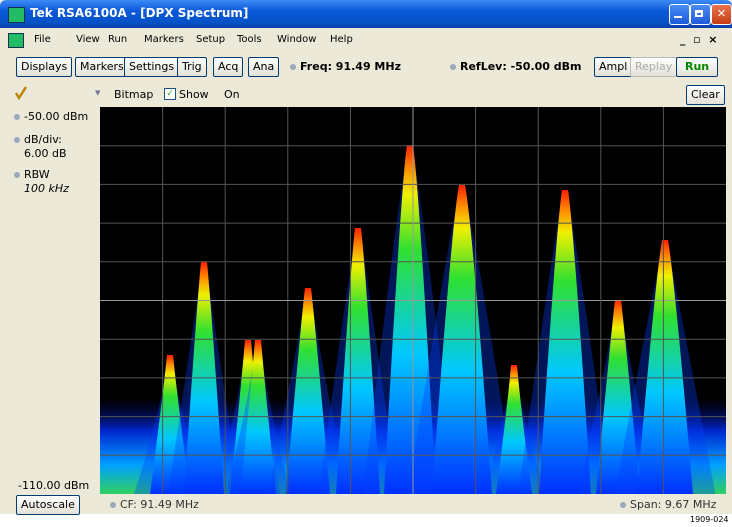  What do you see at coordinates (673, 504) in the screenshot?
I see `span: Span: 9.67 MHz` at bounding box center [673, 504].